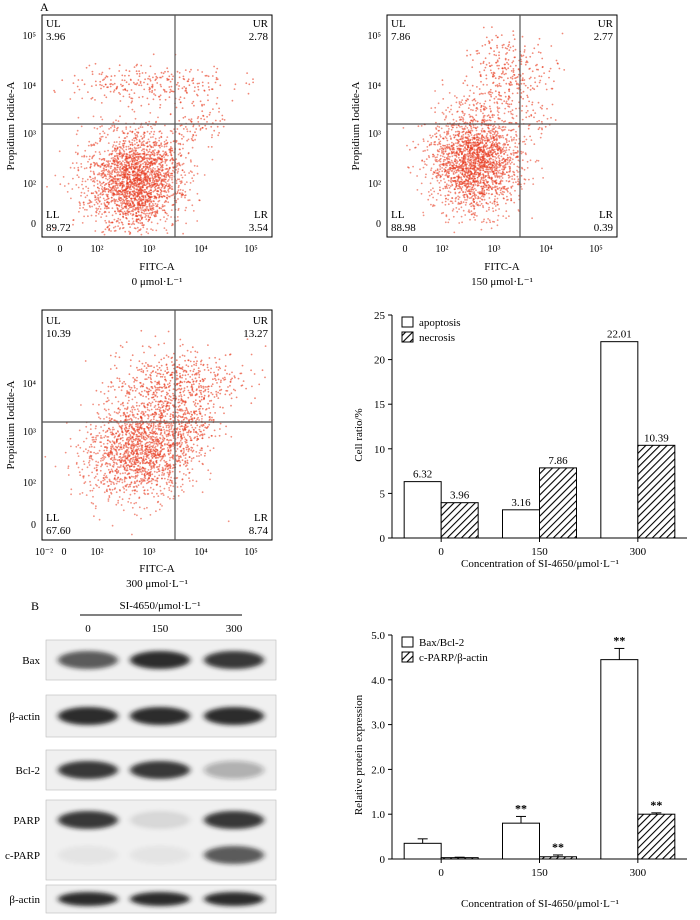 The image size is (700, 920). I want to click on xtick-3: 10⁴, so click(201, 249).